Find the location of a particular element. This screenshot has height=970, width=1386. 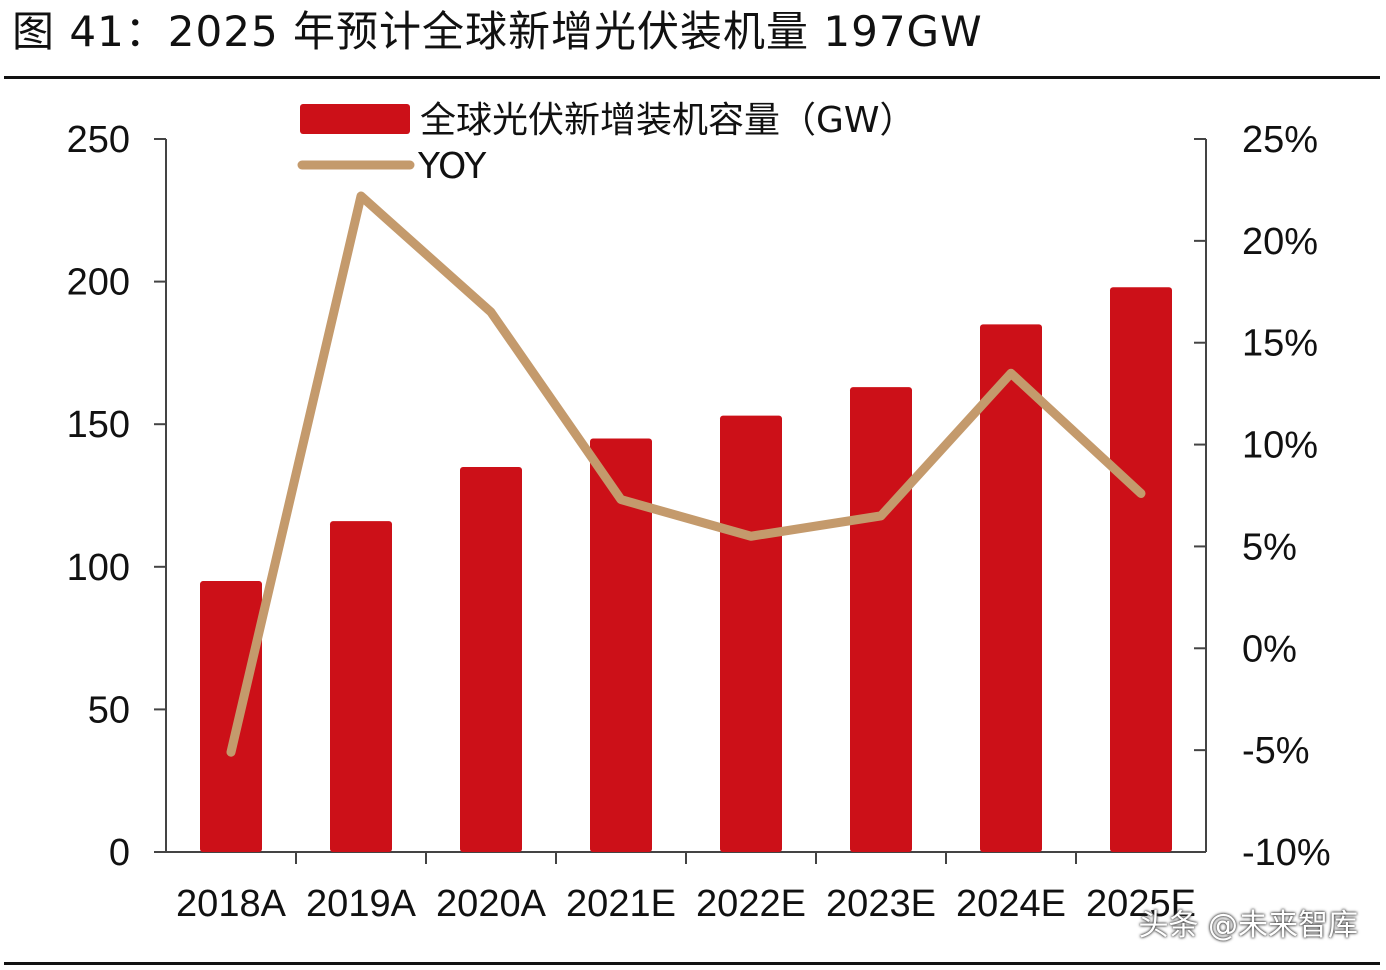

x-category-label: 2018A is located at coordinates (231, 904).